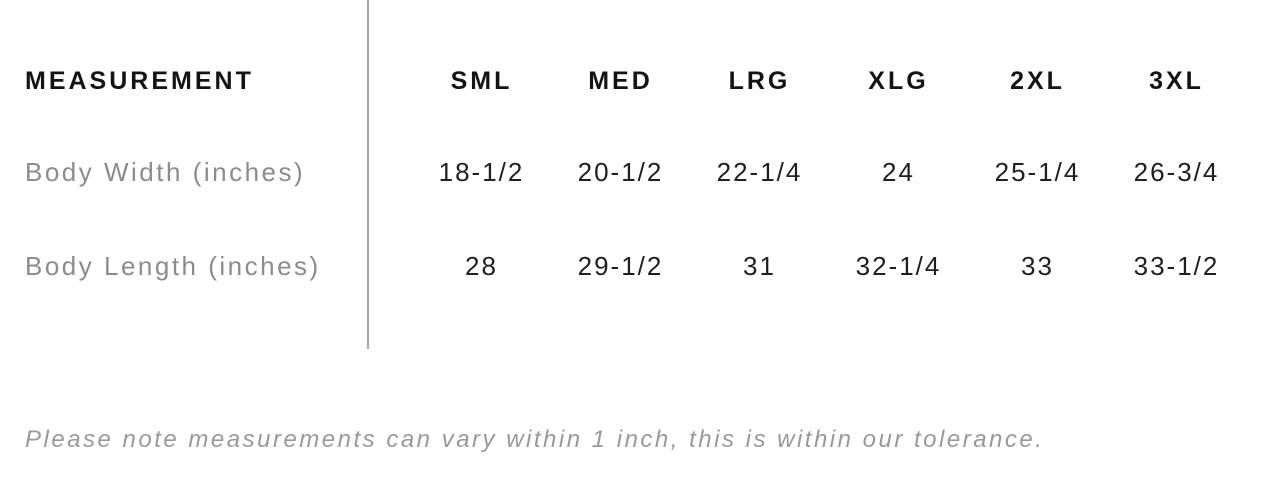 The height and width of the screenshot is (501, 1263). What do you see at coordinates (898, 172) in the screenshot?
I see `size-value-cell: 24` at bounding box center [898, 172].